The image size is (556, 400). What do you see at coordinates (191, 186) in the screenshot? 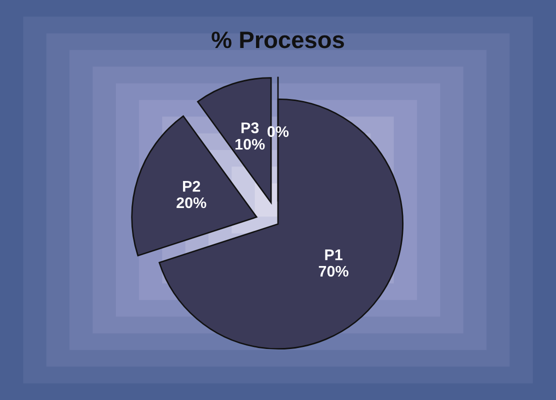
I see `slice-label: P2` at bounding box center [191, 186].